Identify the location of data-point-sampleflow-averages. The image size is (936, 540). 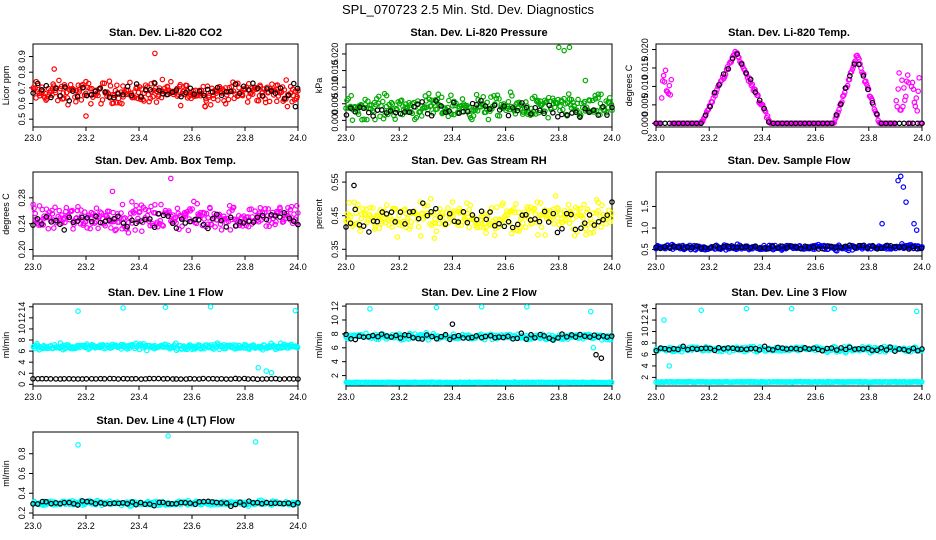
(660, 248).